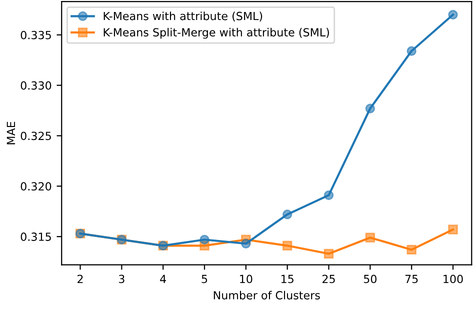  What do you see at coordinates (121, 279) in the screenshot?
I see `x-tick-label: 3` at bounding box center [121, 279].